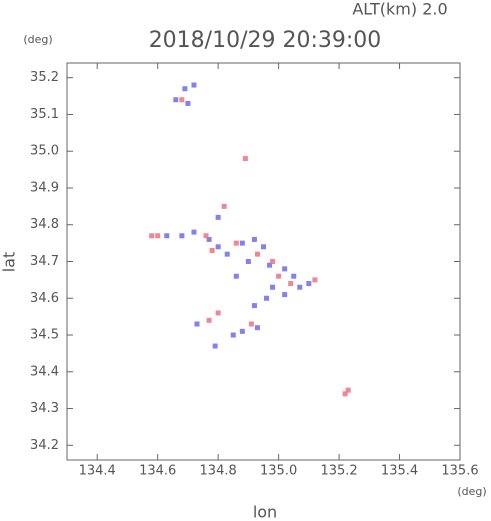  What do you see at coordinates (44, 371) in the screenshot?
I see `y-tick-label: 34.4` at bounding box center [44, 371].